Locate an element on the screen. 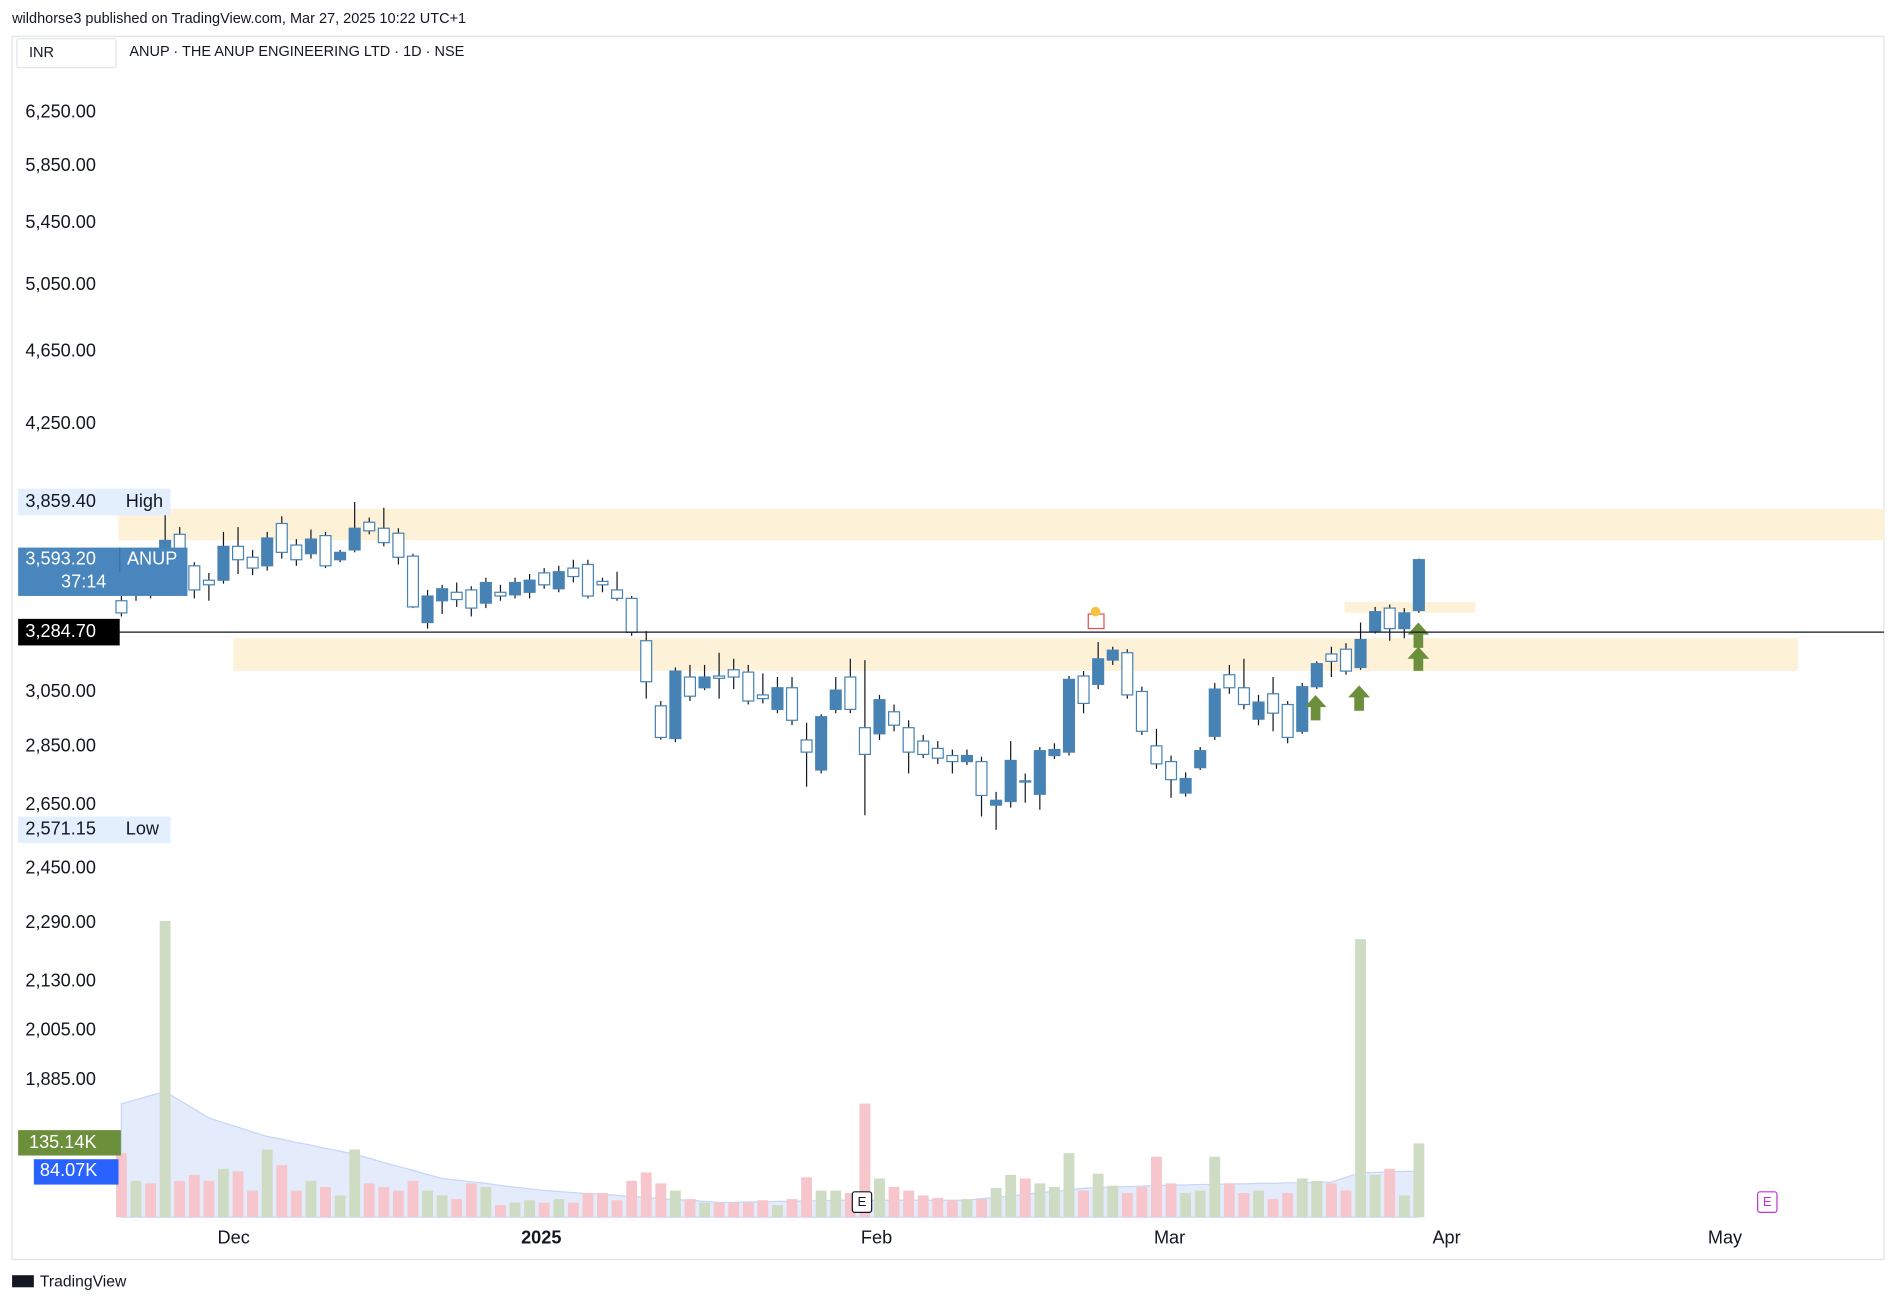  y-tick-label: 6,250.00 is located at coordinates (60, 112).